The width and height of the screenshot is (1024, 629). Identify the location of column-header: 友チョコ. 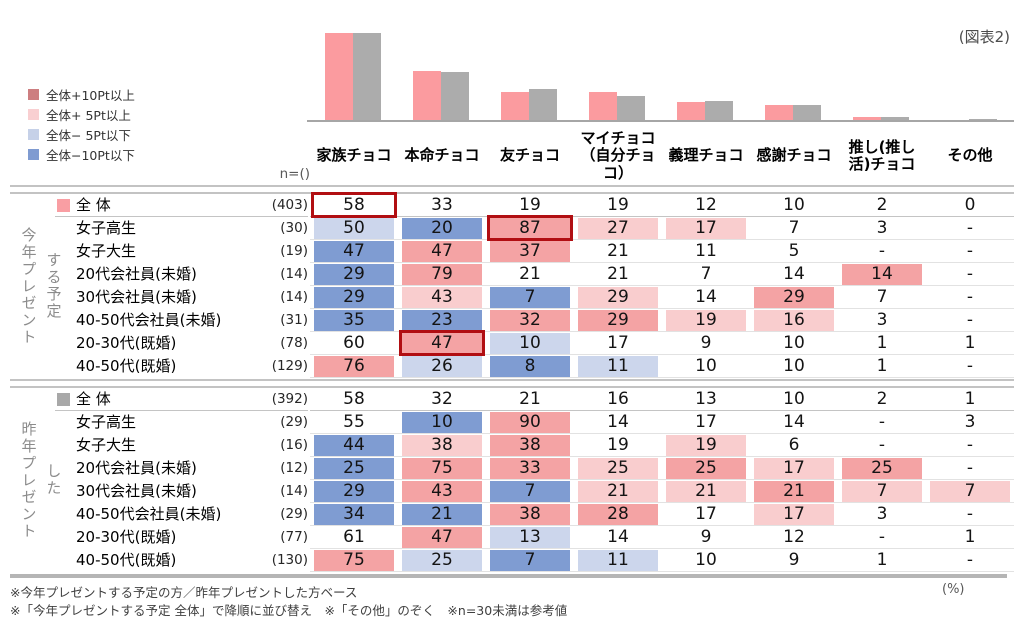
(529, 155).